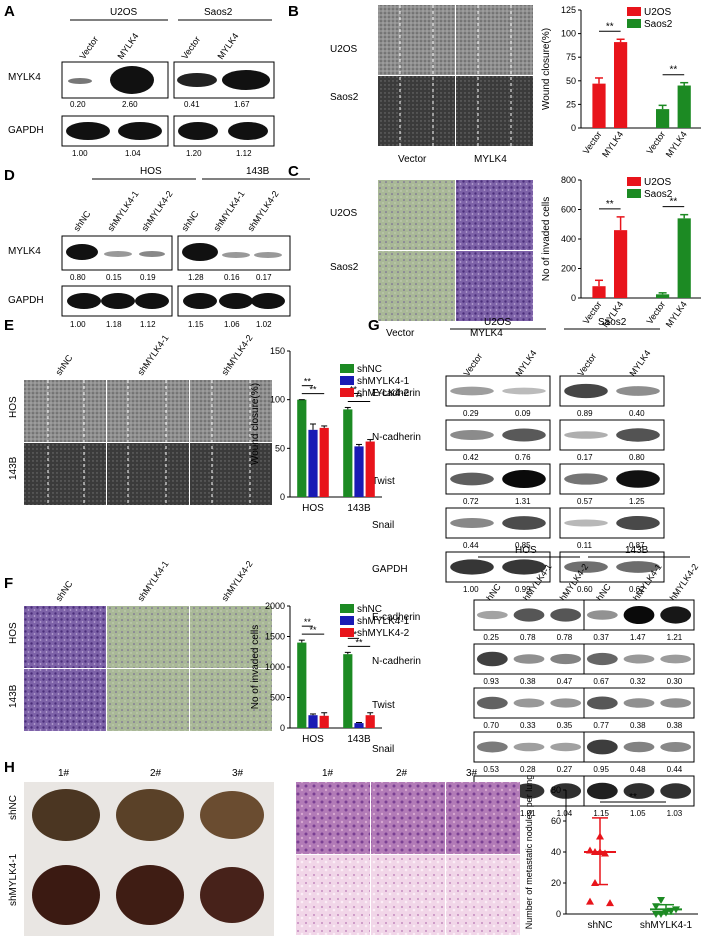 This screenshot has height=944, width=709. What do you see at coordinates (498, 322) in the screenshot?
I see `g-top-group-0: U2OS` at bounding box center [498, 322].